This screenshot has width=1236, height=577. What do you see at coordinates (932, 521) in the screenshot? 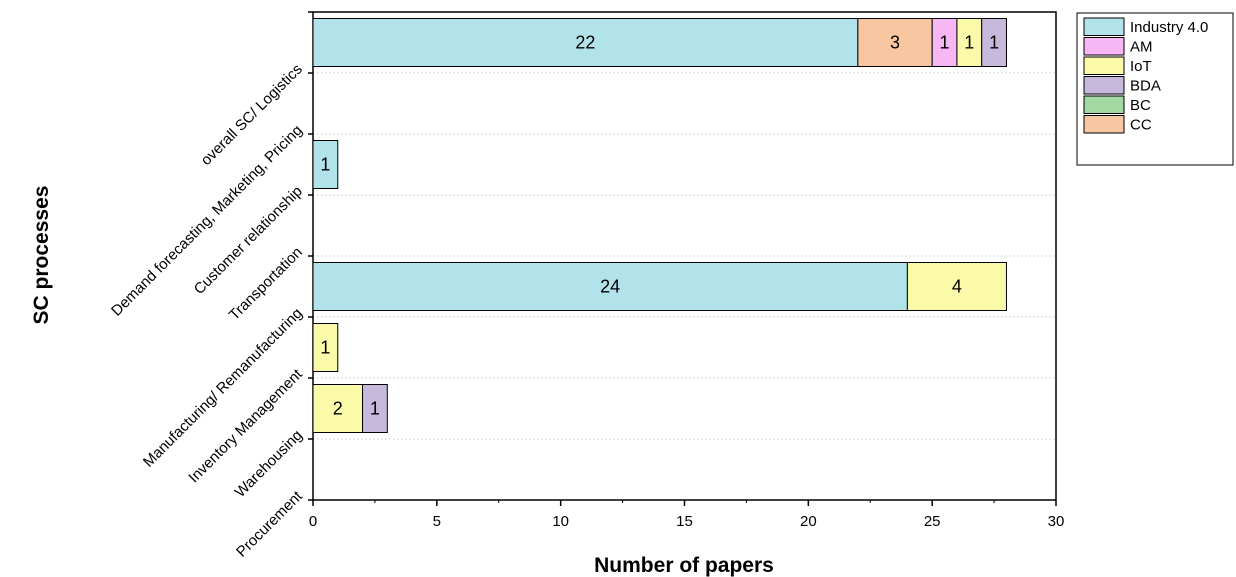
I see `x-tick-label: 25` at bounding box center [932, 521].